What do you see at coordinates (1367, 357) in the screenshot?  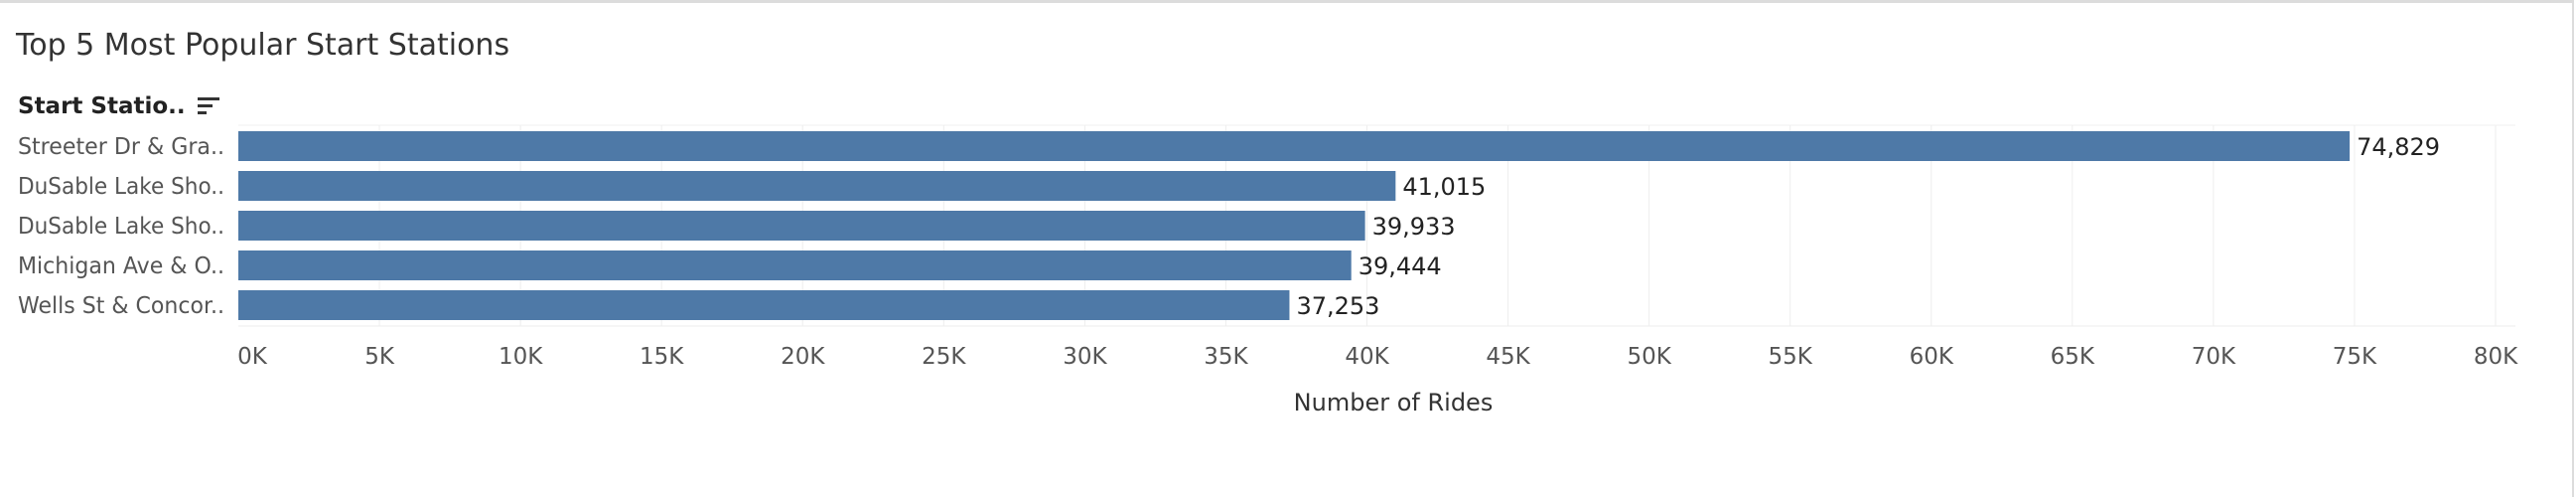 I see `x-tick-label: 40K` at bounding box center [1367, 357].